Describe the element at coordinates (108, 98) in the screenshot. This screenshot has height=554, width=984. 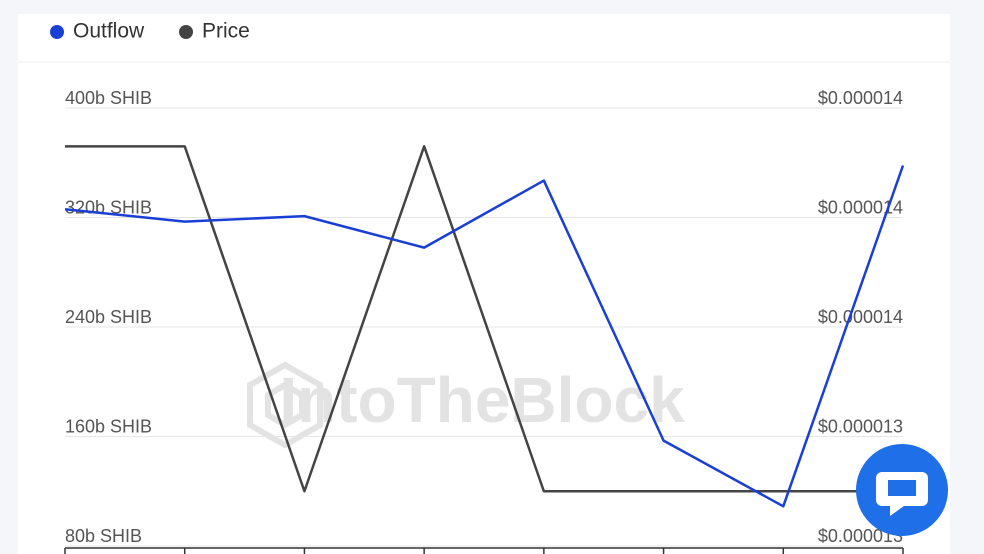
I see `y-tick-label: 400b SHIB` at that location.